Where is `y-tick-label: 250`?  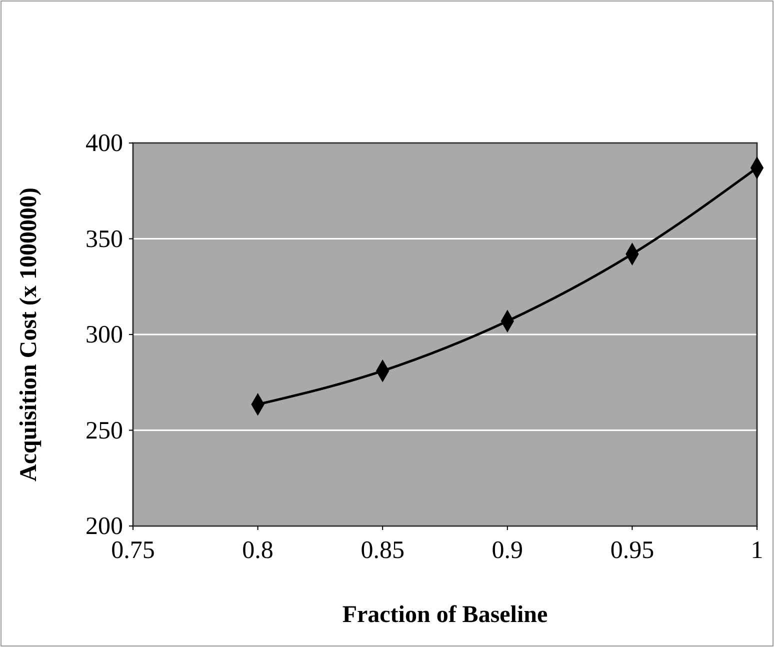
y-tick-label: 250 is located at coordinates (104, 430).